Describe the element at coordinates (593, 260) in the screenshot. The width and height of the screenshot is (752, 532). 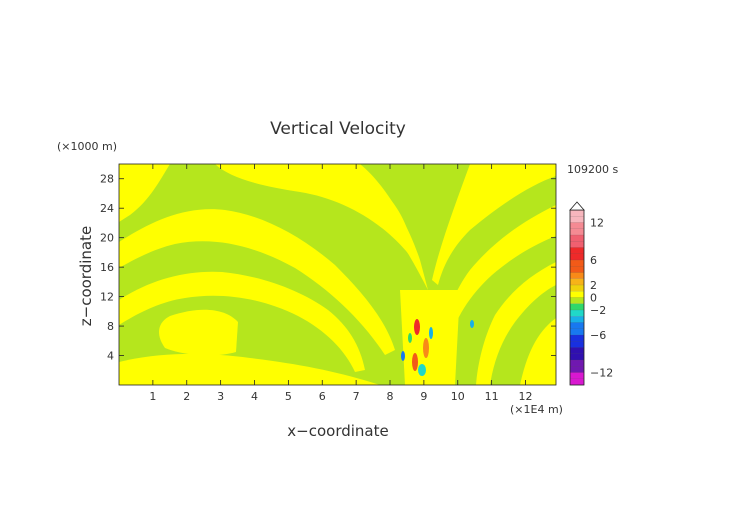
I see `colorbar-tick-label: 6` at that location.